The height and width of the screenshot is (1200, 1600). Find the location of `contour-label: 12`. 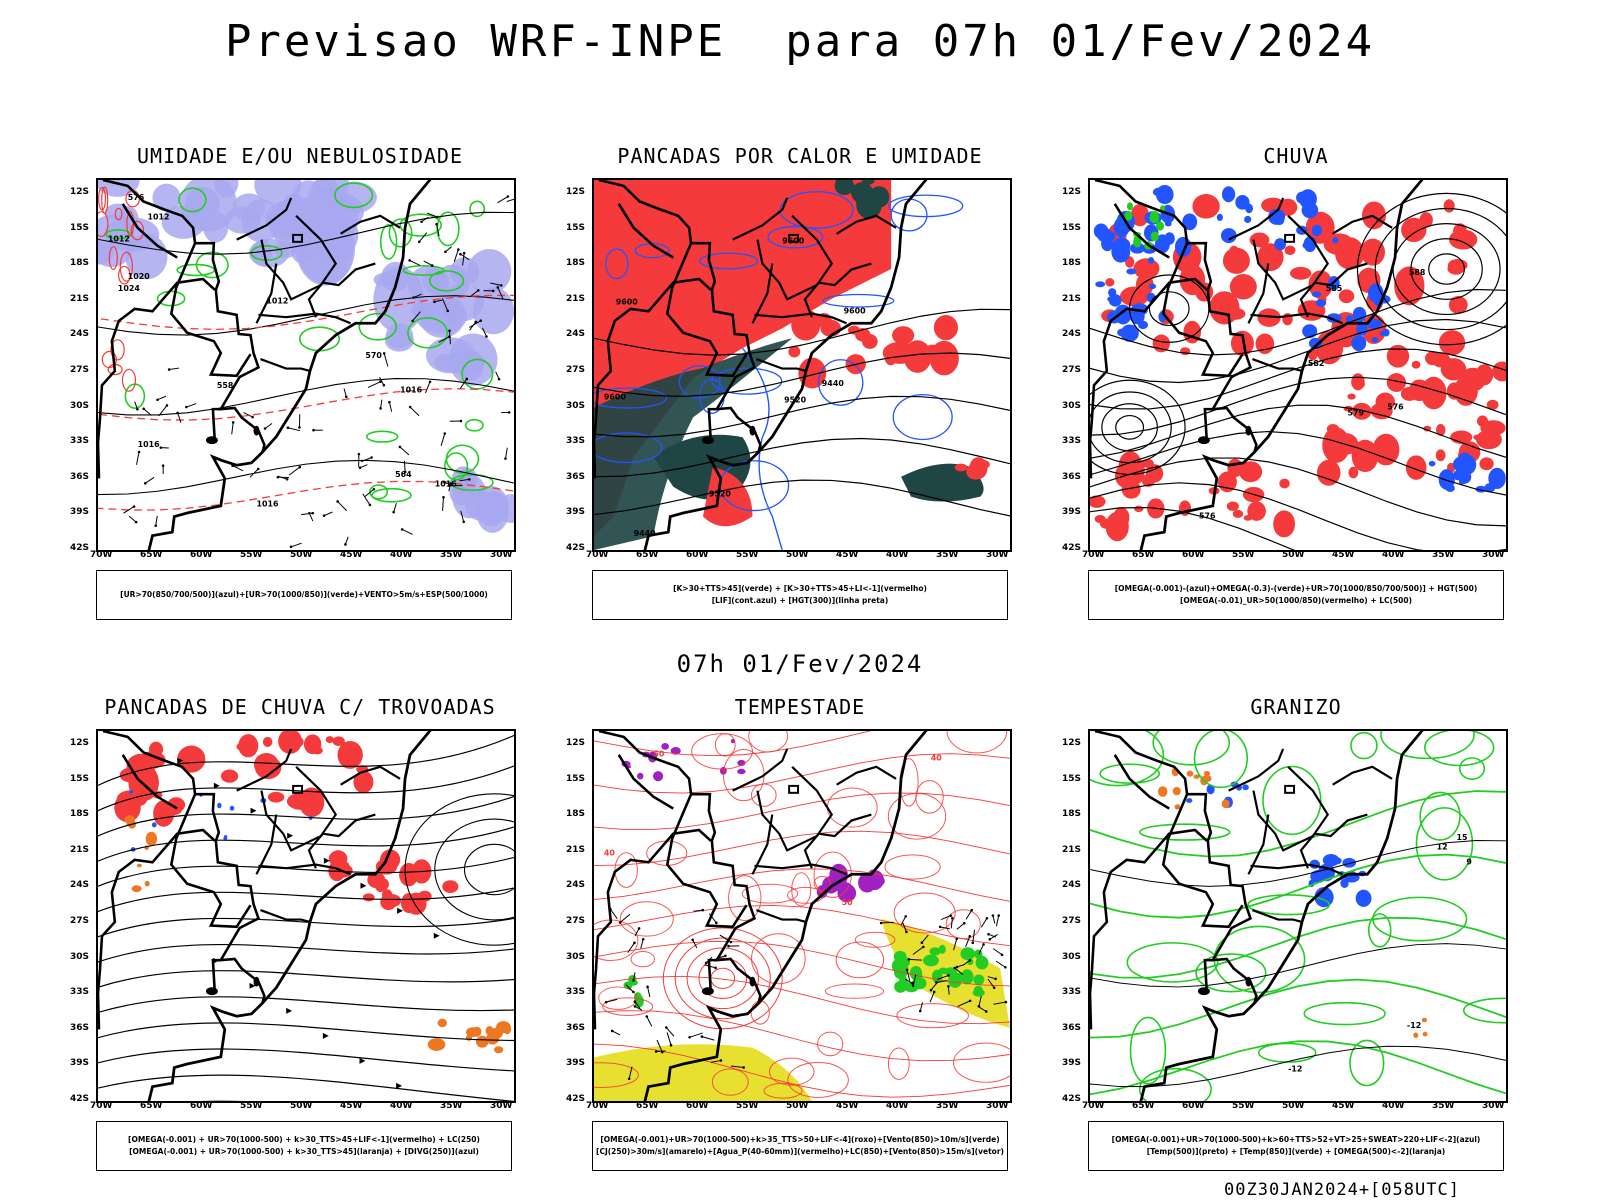

contour-label: 12 is located at coordinates (1442, 847).